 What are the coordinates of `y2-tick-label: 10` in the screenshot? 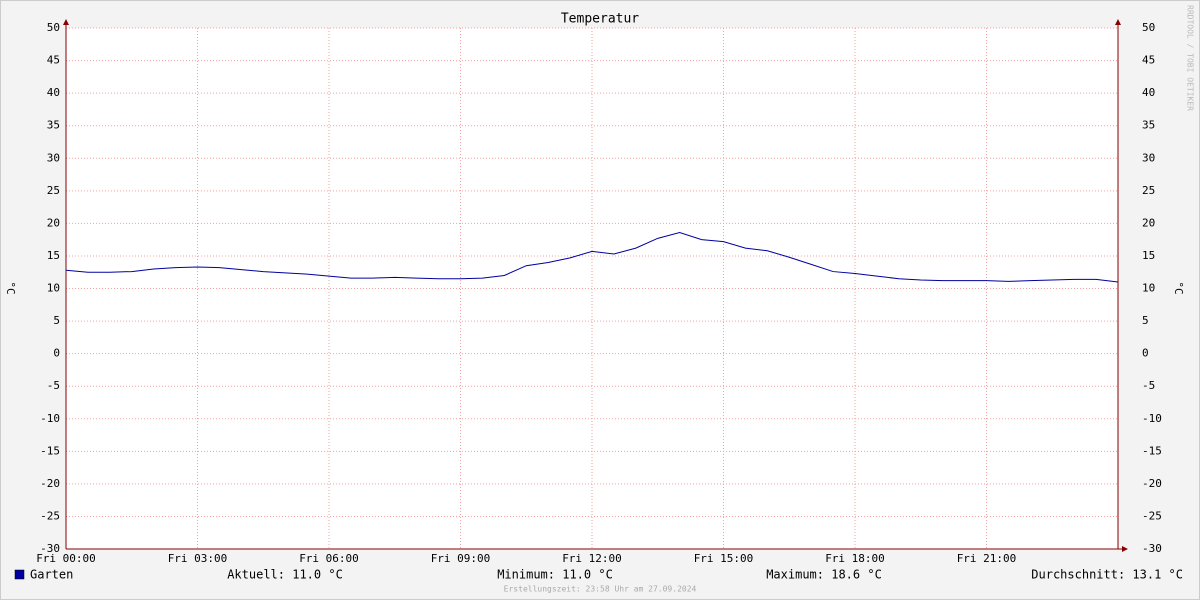 It's located at (1148, 288).